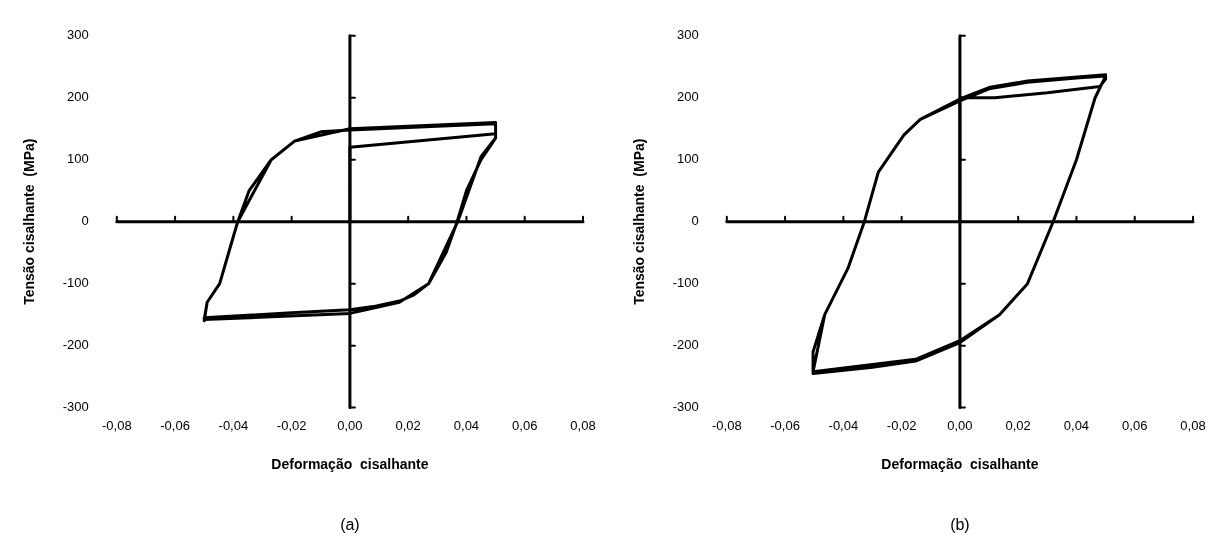 The height and width of the screenshot is (554, 1231). What do you see at coordinates (350, 525) in the screenshot?
I see `text: (a)` at bounding box center [350, 525].